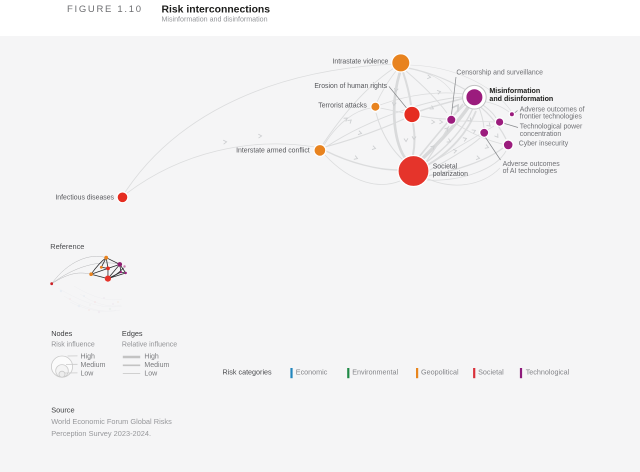  Describe the element at coordinates (273, 150) in the screenshot. I see `svg-text: Interstate armed conflict` at that location.